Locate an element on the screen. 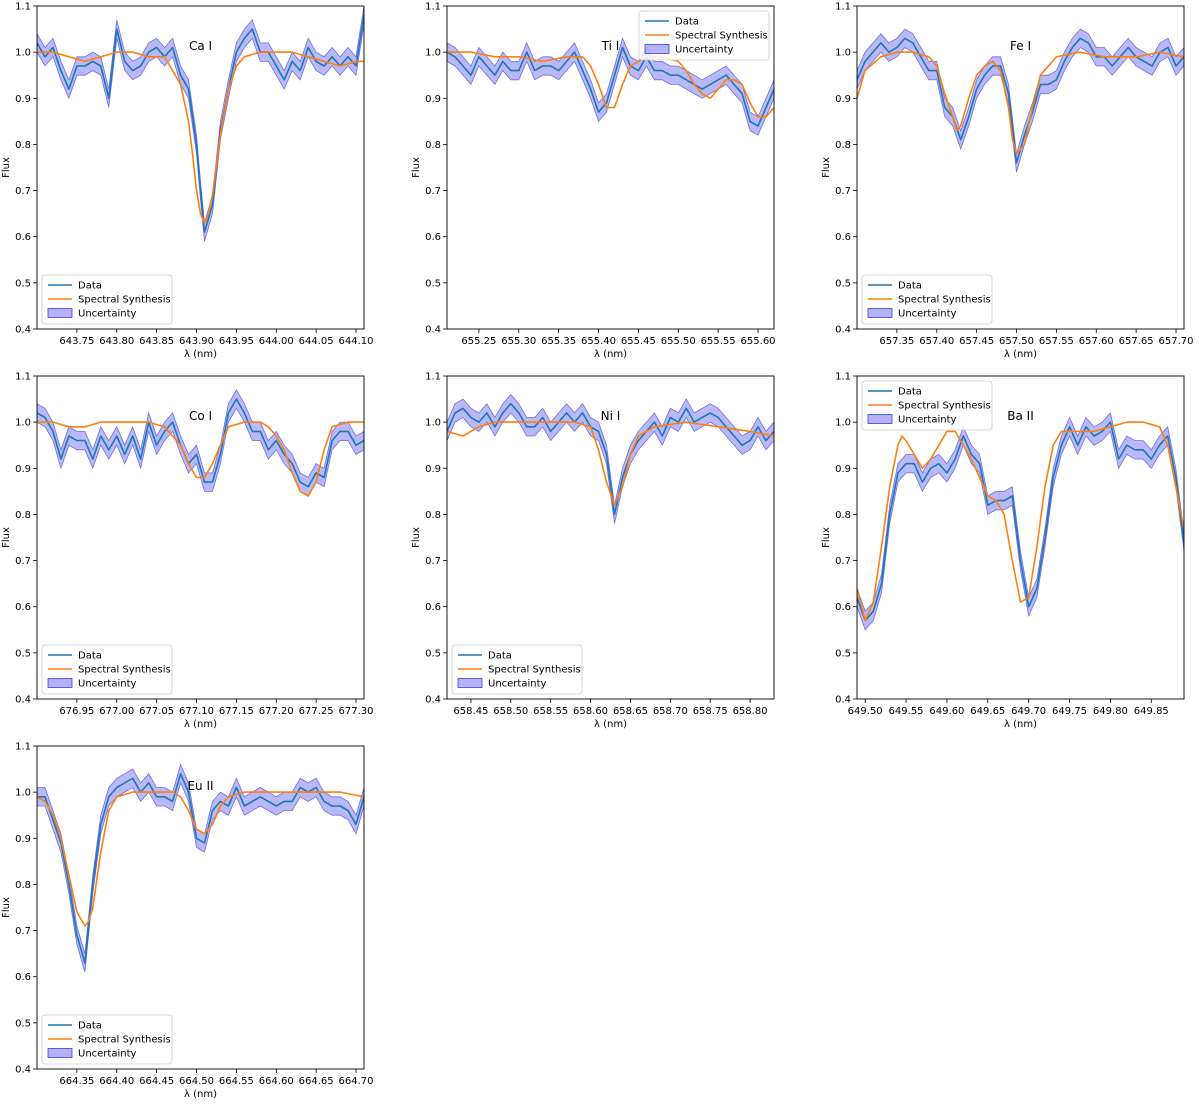 This screenshot has height=1106, width=1200. element-label: Ti I is located at coordinates (610, 46).